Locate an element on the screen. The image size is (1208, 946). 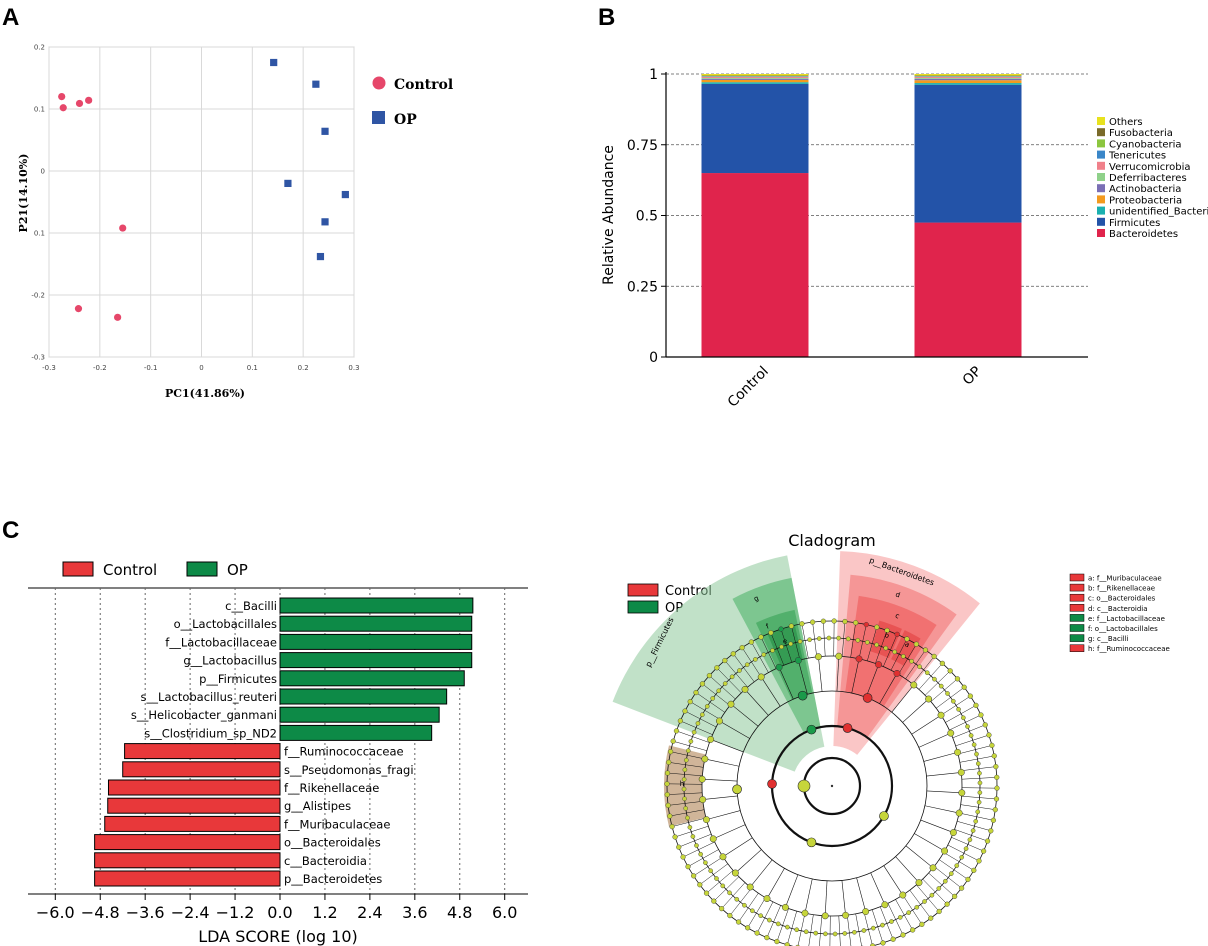
abundance-legend-label: Others is located at coordinates (1126, 122).